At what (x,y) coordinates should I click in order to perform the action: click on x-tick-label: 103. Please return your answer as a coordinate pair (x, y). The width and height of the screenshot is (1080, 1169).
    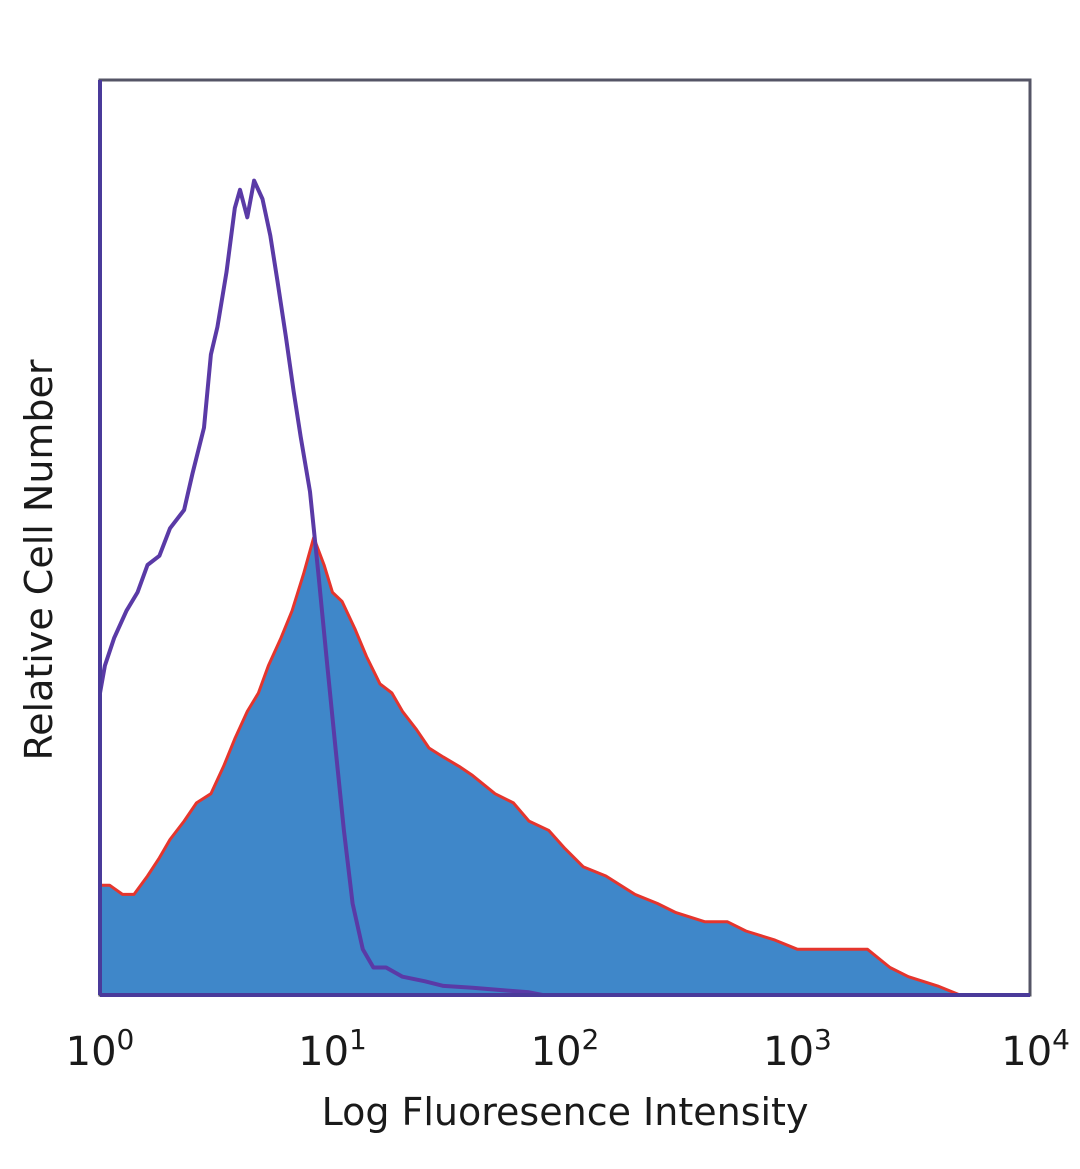
    Looking at the image, I should click on (797, 1049).